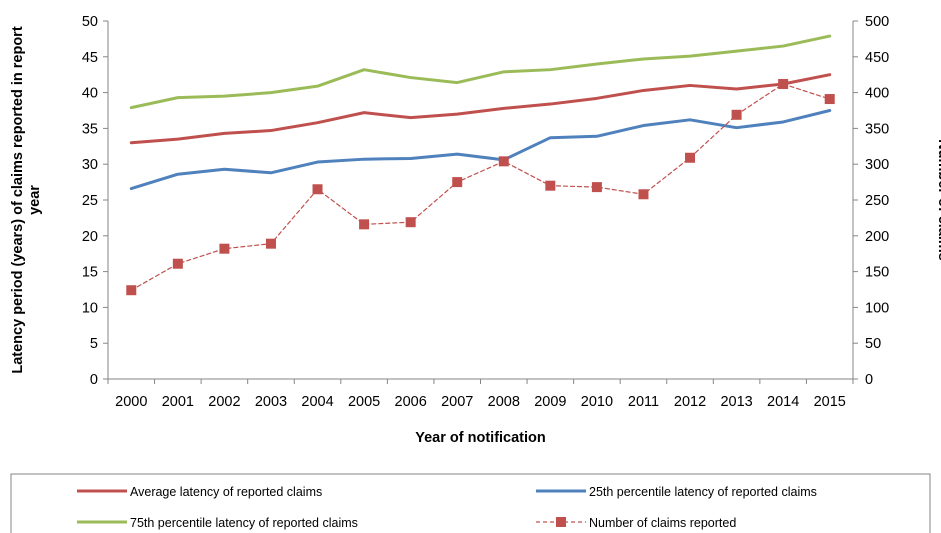  What do you see at coordinates (94, 380) in the screenshot?
I see `left-tick-label: 0` at bounding box center [94, 380].